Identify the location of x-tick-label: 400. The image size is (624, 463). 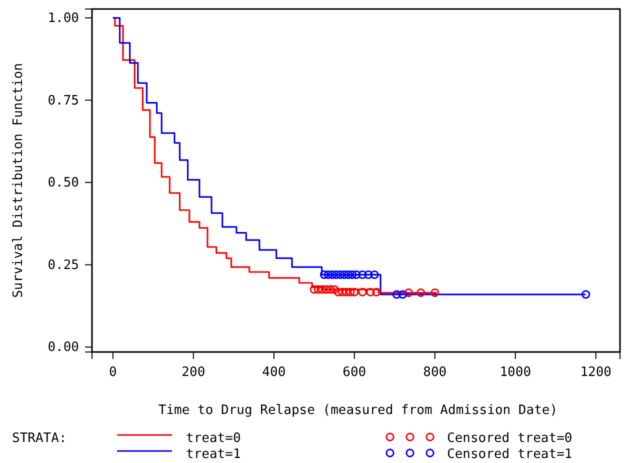
(274, 372).